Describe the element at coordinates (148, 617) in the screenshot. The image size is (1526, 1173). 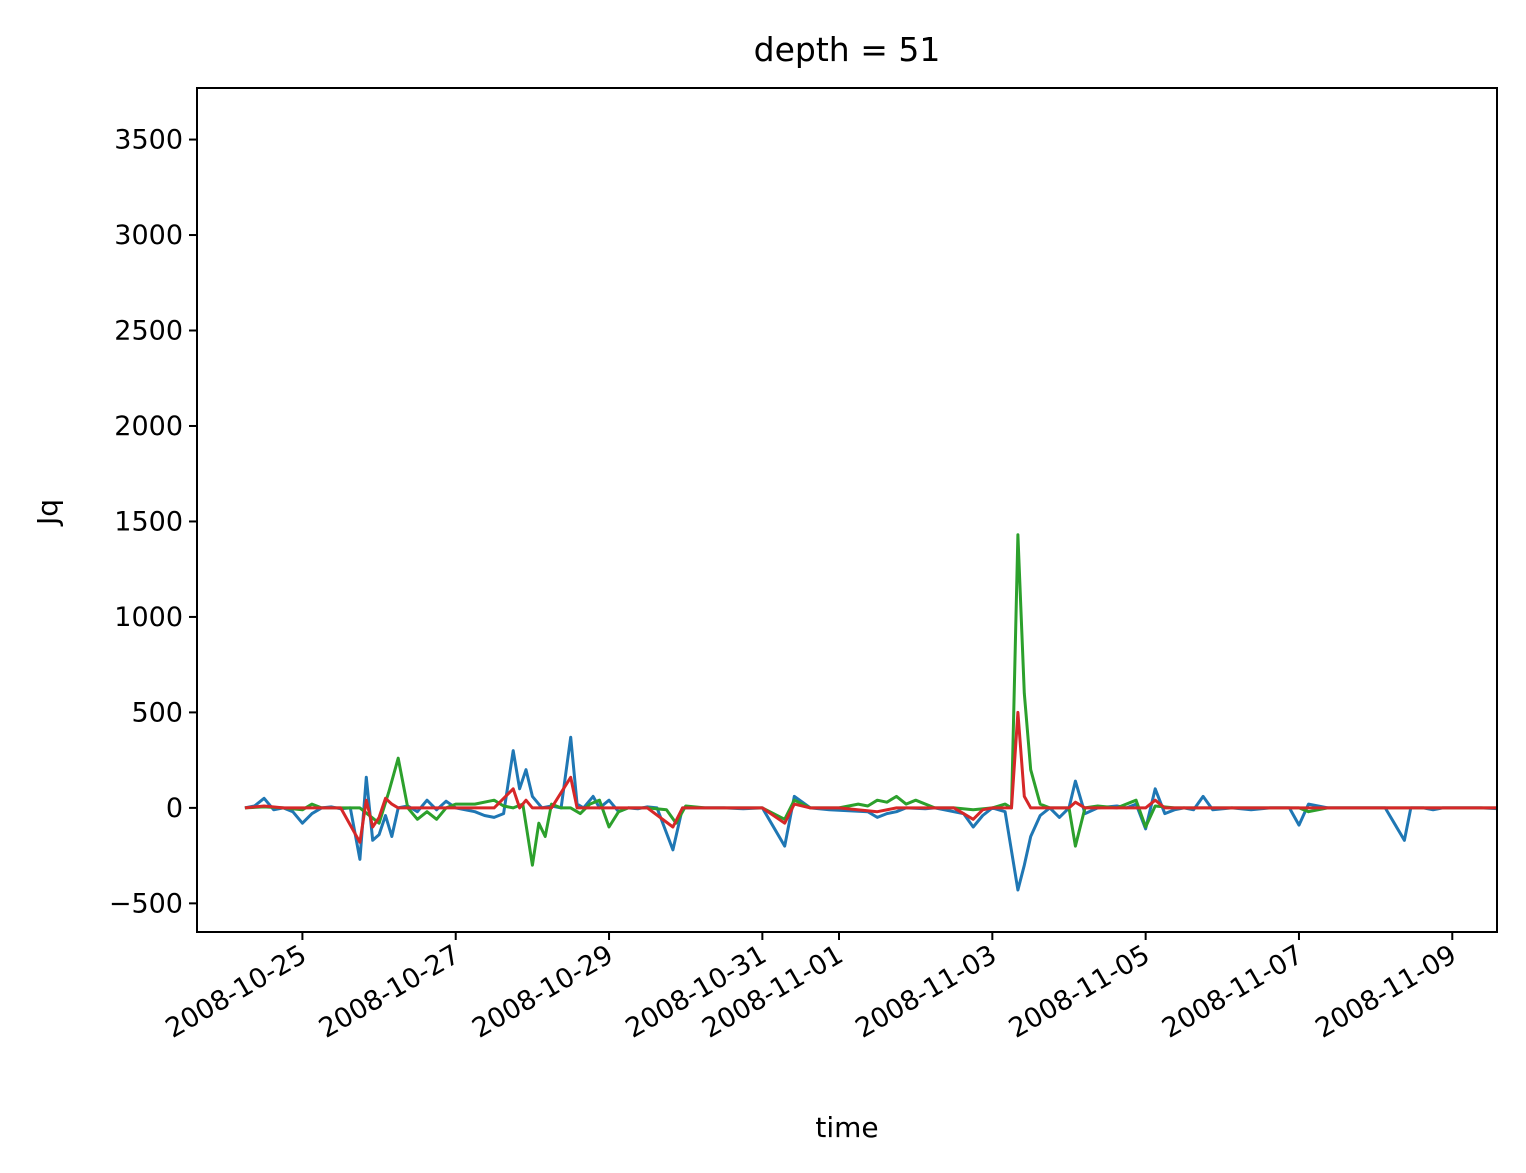
I see `y-tick-label: 1000` at that location.